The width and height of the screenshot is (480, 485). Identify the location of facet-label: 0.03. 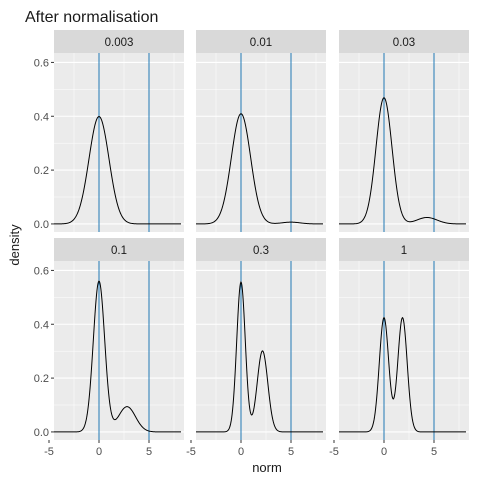
(404, 43).